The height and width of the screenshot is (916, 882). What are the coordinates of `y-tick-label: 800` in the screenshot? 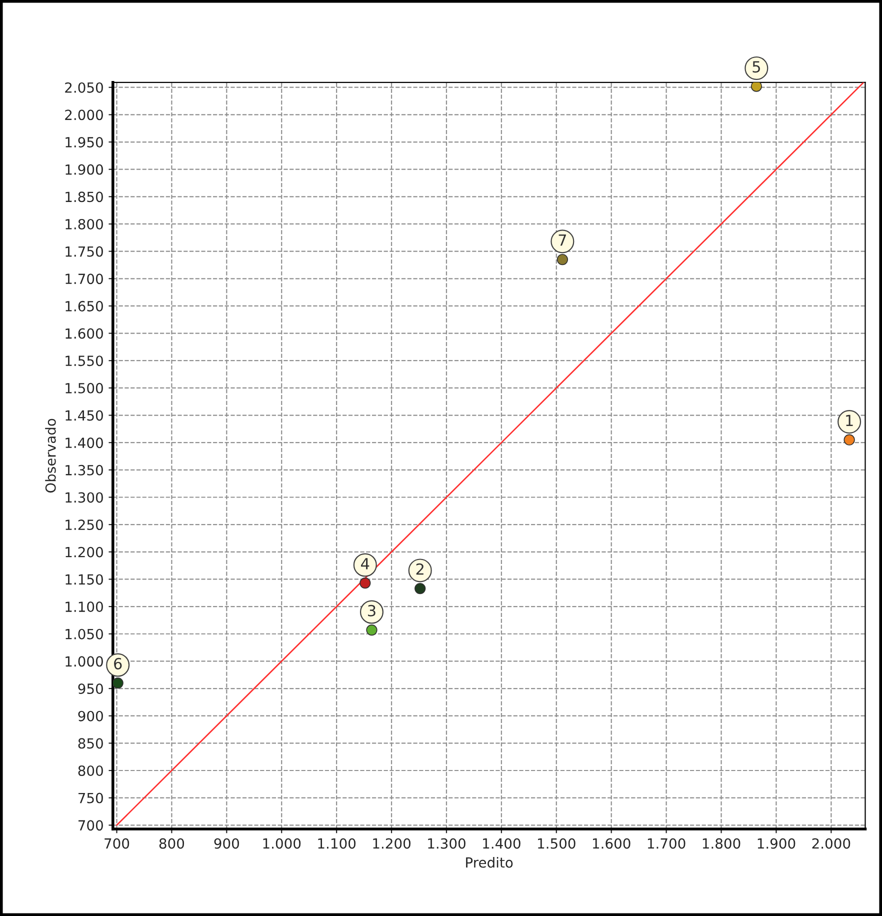 It's located at (90, 770).